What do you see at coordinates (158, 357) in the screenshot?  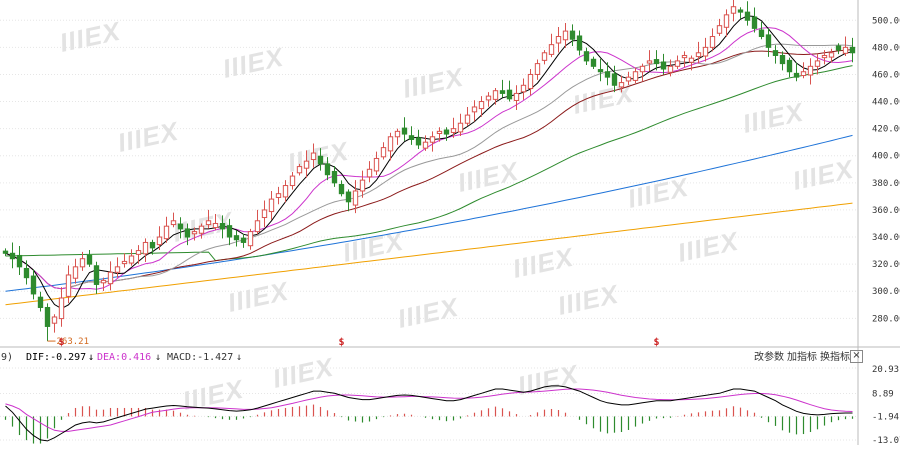 I see `dea-arrow: ↓` at bounding box center [158, 357].